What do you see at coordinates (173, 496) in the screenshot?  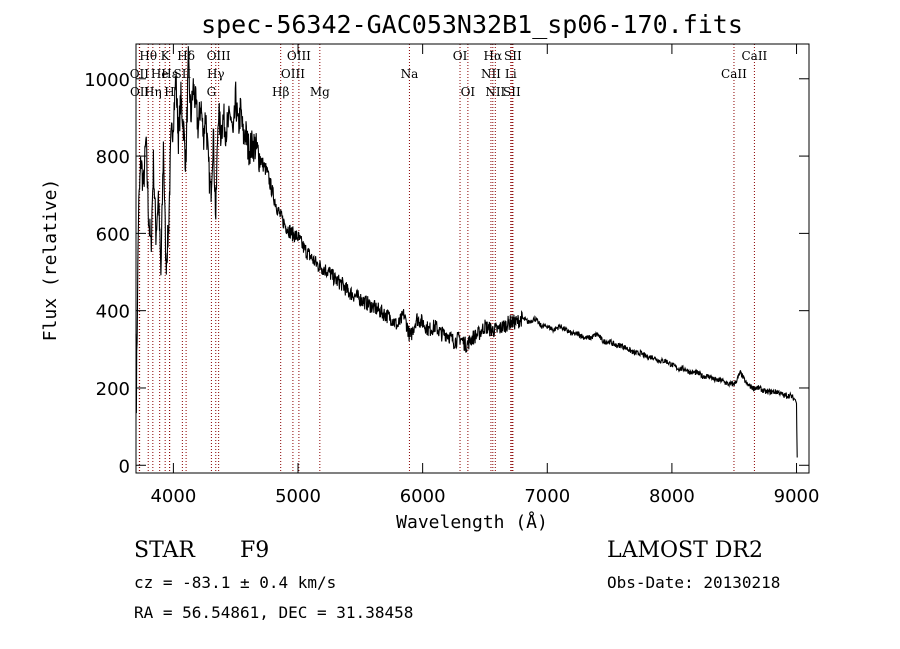 I see `x-tick-label: 4000` at bounding box center [173, 496].